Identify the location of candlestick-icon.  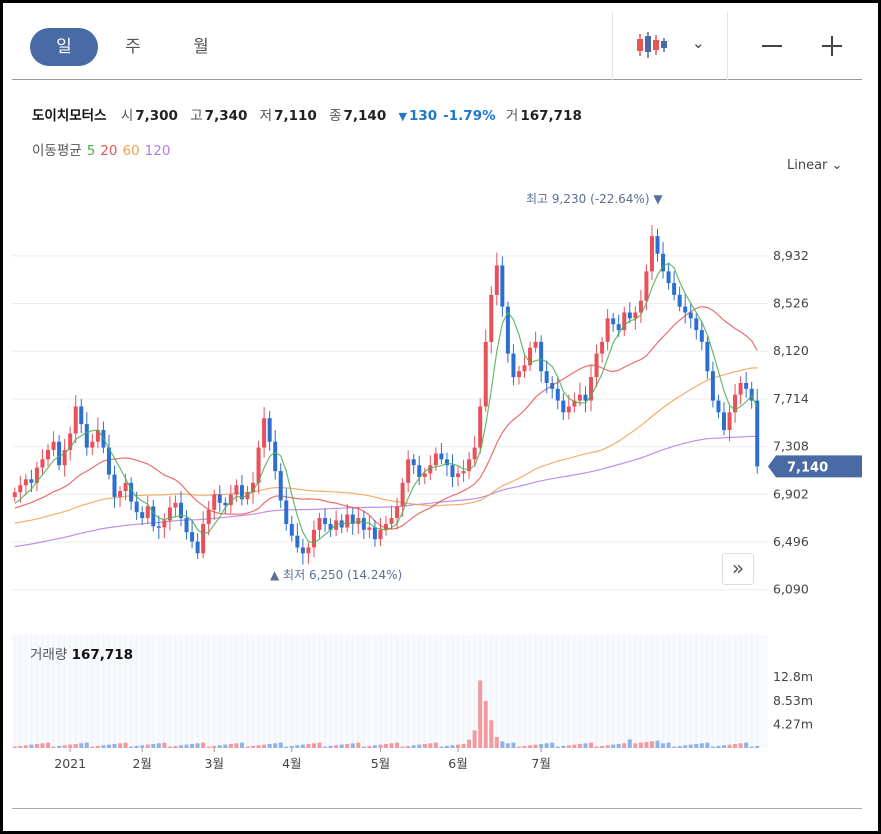
(654, 45).